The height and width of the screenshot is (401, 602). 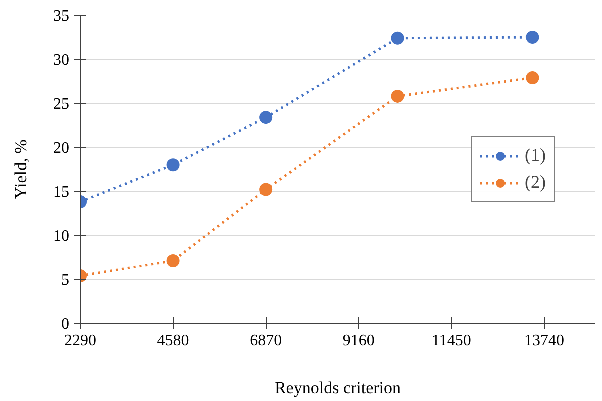 What do you see at coordinates (21, 170) in the screenshot?
I see `y-axis-title: Yield, %` at bounding box center [21, 170].